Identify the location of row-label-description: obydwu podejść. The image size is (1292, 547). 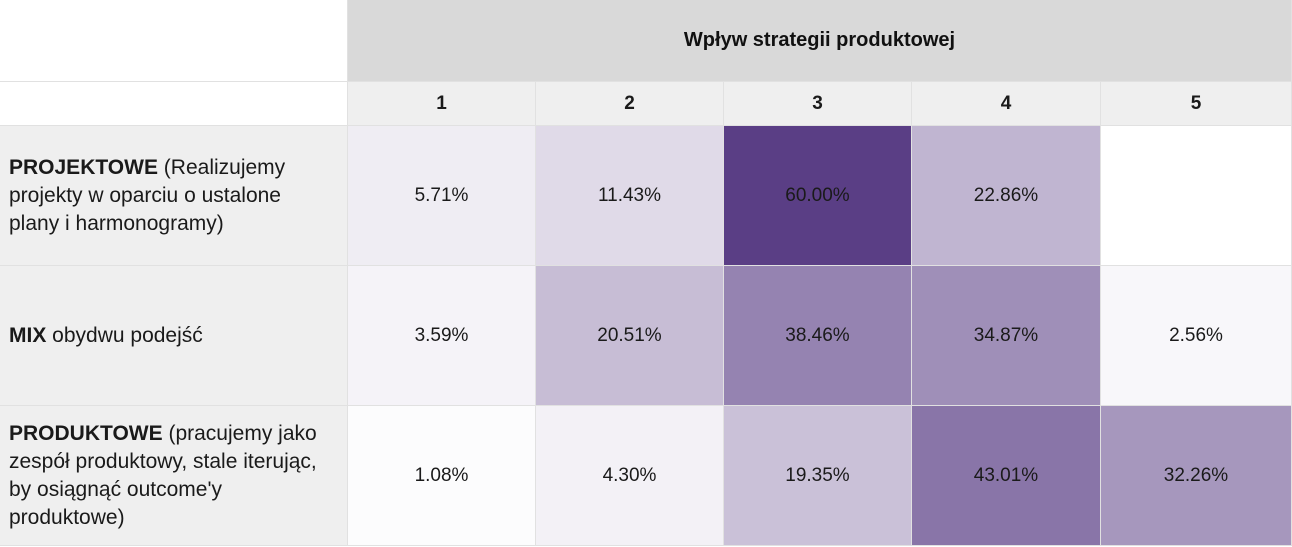
(124, 335).